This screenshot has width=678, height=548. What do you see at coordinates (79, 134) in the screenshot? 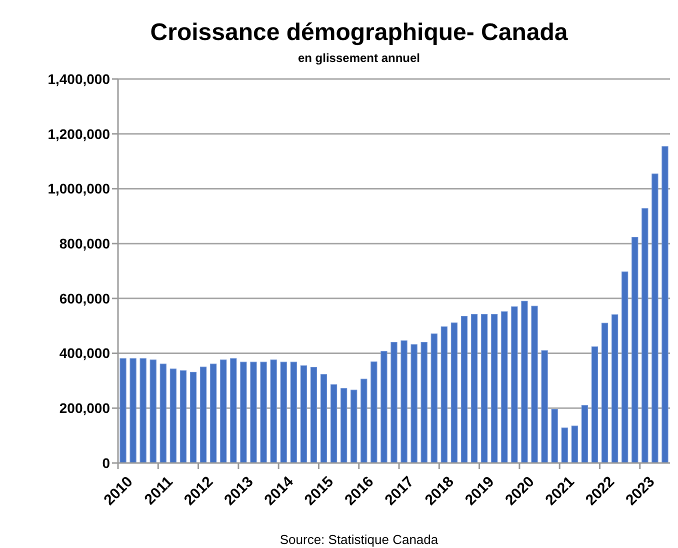
I see `y-tick-label: 1,200,000` at bounding box center [79, 134].